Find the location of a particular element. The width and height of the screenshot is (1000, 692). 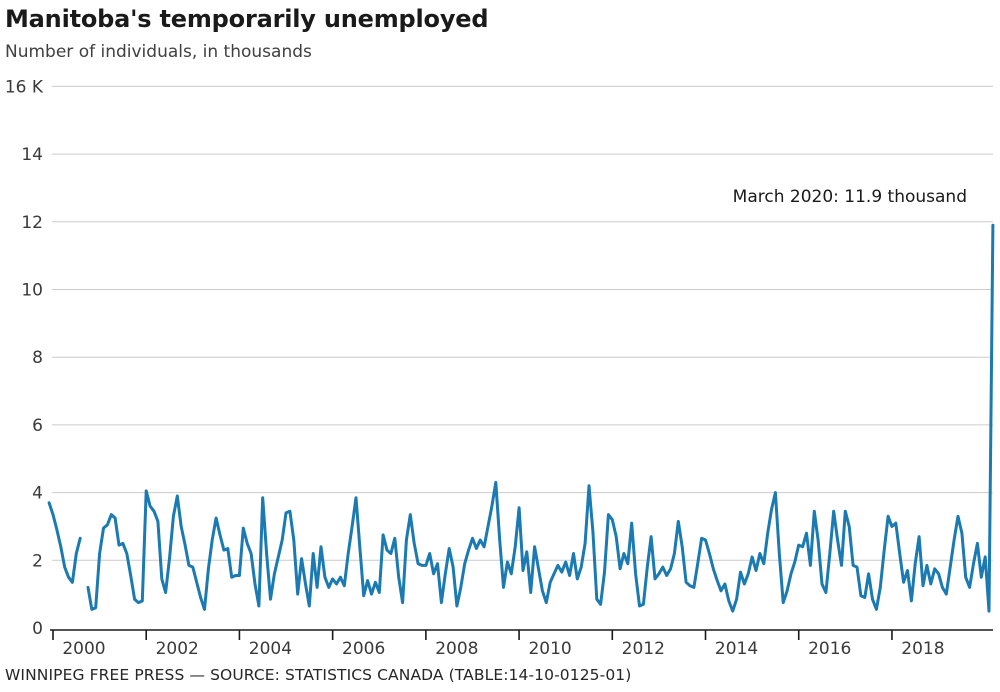

y-axis-label: 12 is located at coordinates (32, 223).